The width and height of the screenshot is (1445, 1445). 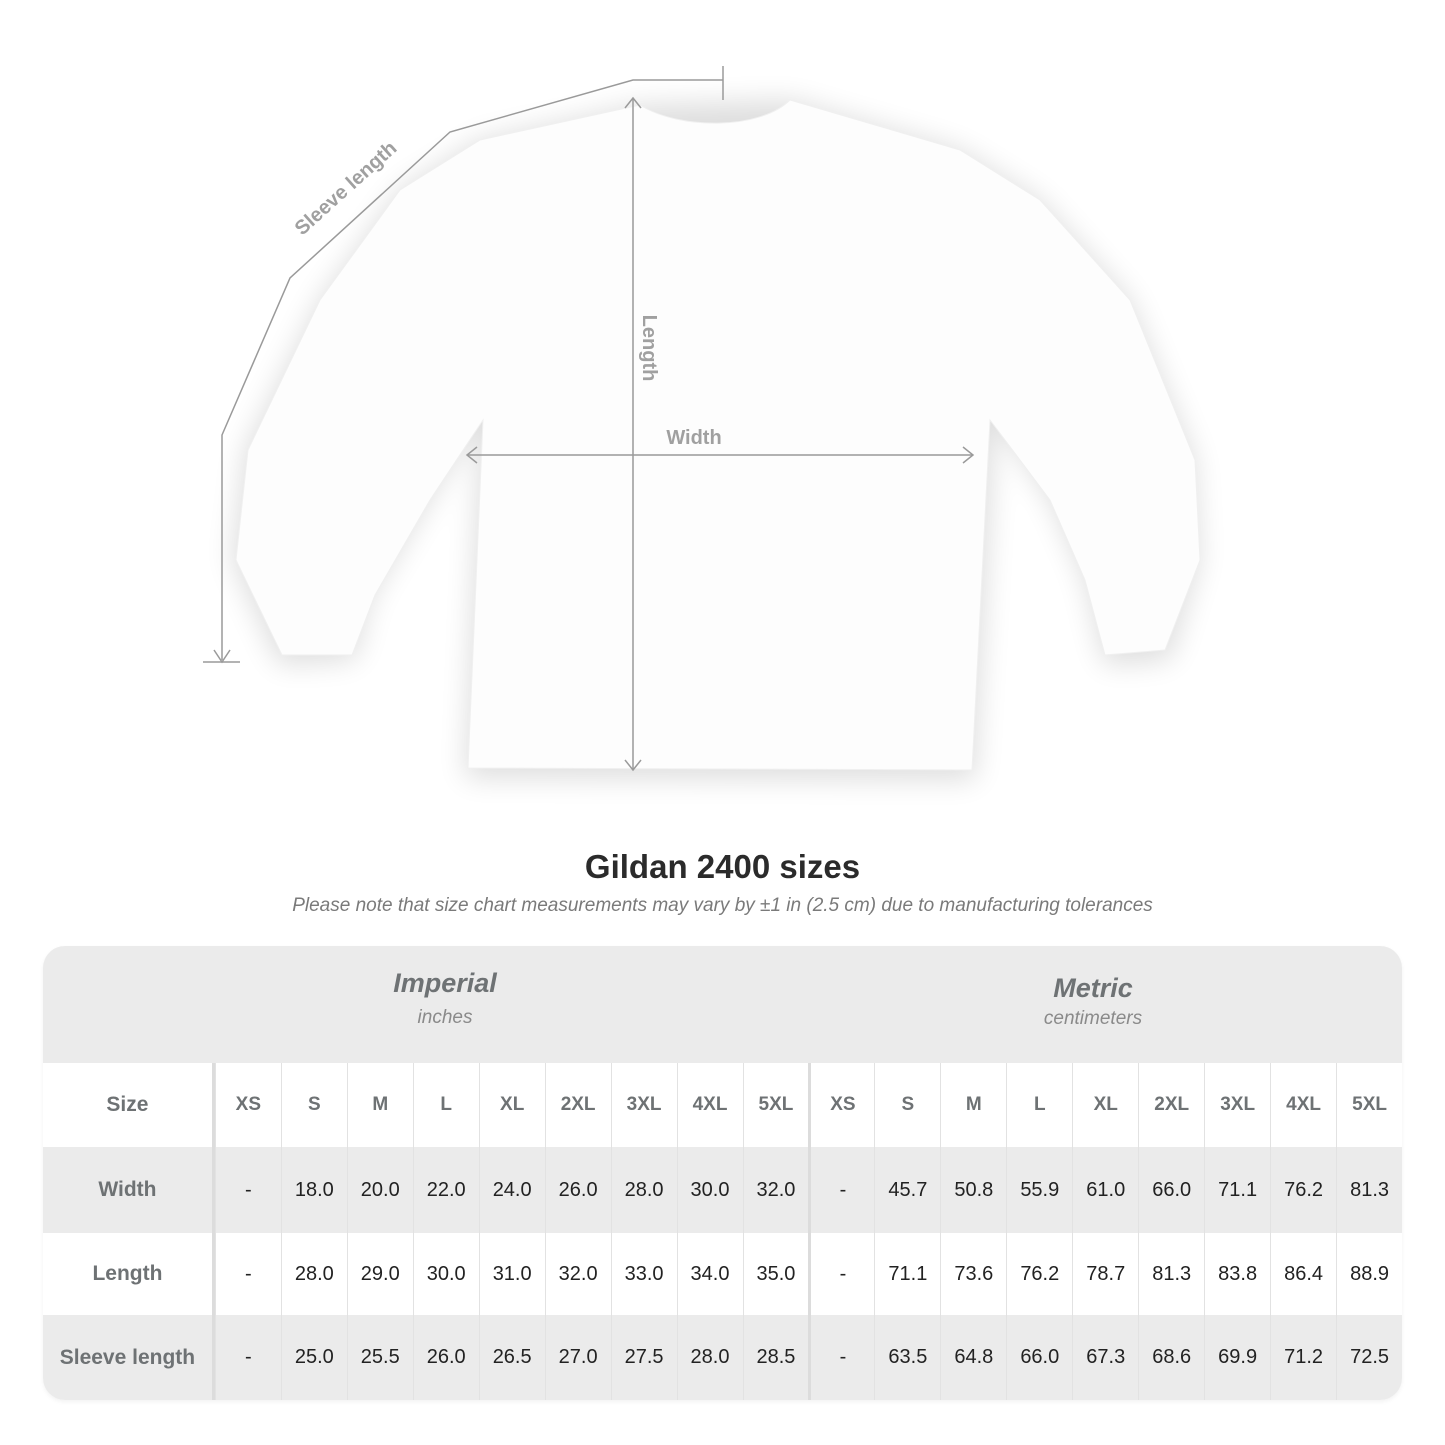 What do you see at coordinates (1237, 1357) in the screenshot?
I see `table-cell: 69.9` at bounding box center [1237, 1357].